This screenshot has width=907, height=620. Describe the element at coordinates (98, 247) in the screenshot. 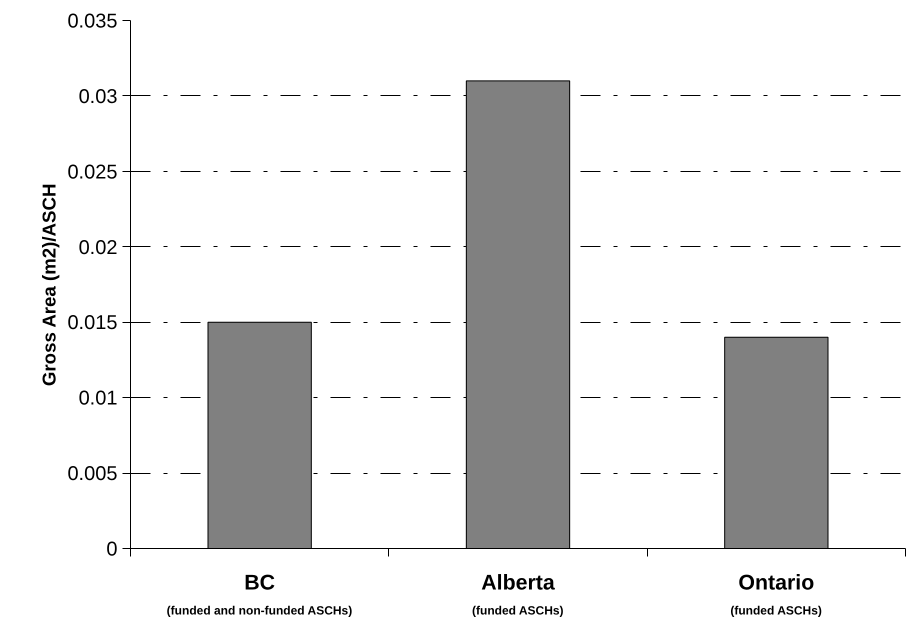

I see `y-tick-label: 0.02` at that location.